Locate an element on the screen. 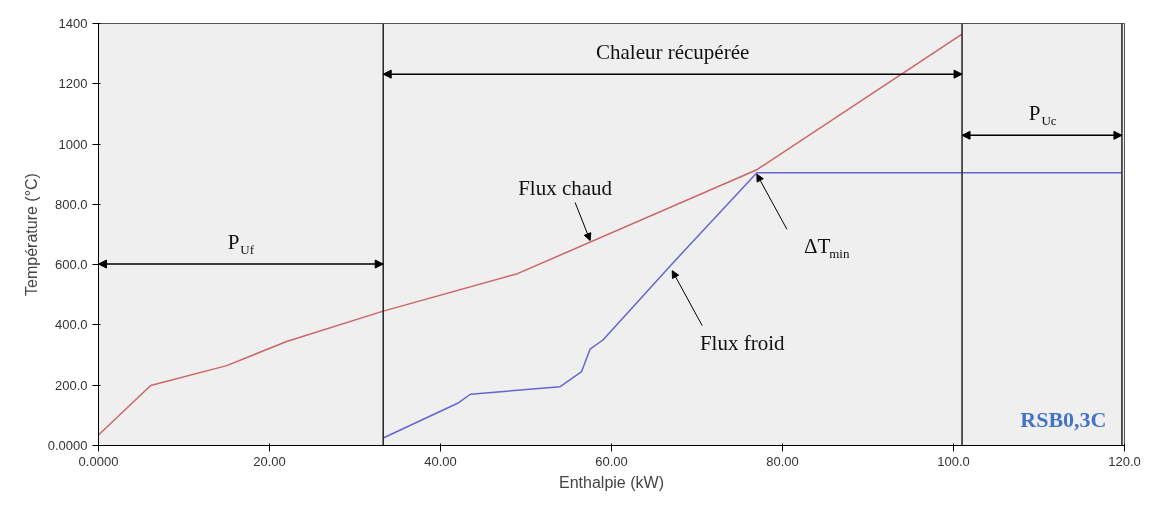 The height and width of the screenshot is (511, 1152). x-tick-label: 80.00 is located at coordinates (782, 461).